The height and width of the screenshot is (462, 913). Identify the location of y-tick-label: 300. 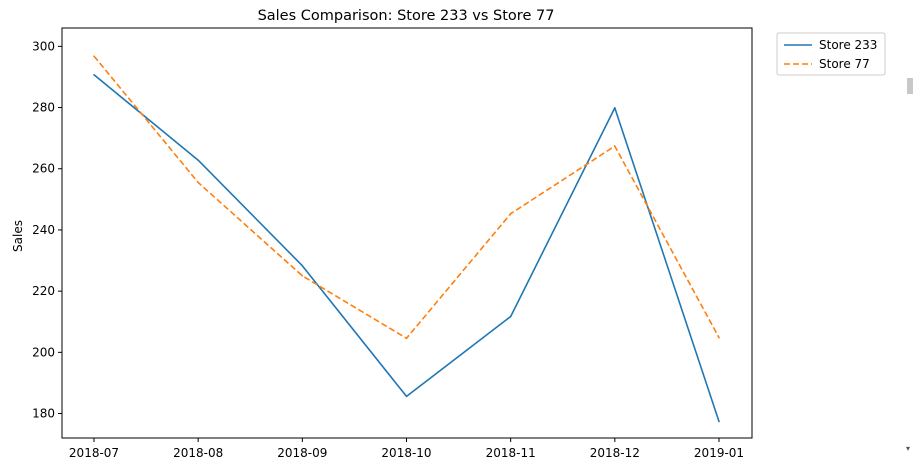
(43, 46).